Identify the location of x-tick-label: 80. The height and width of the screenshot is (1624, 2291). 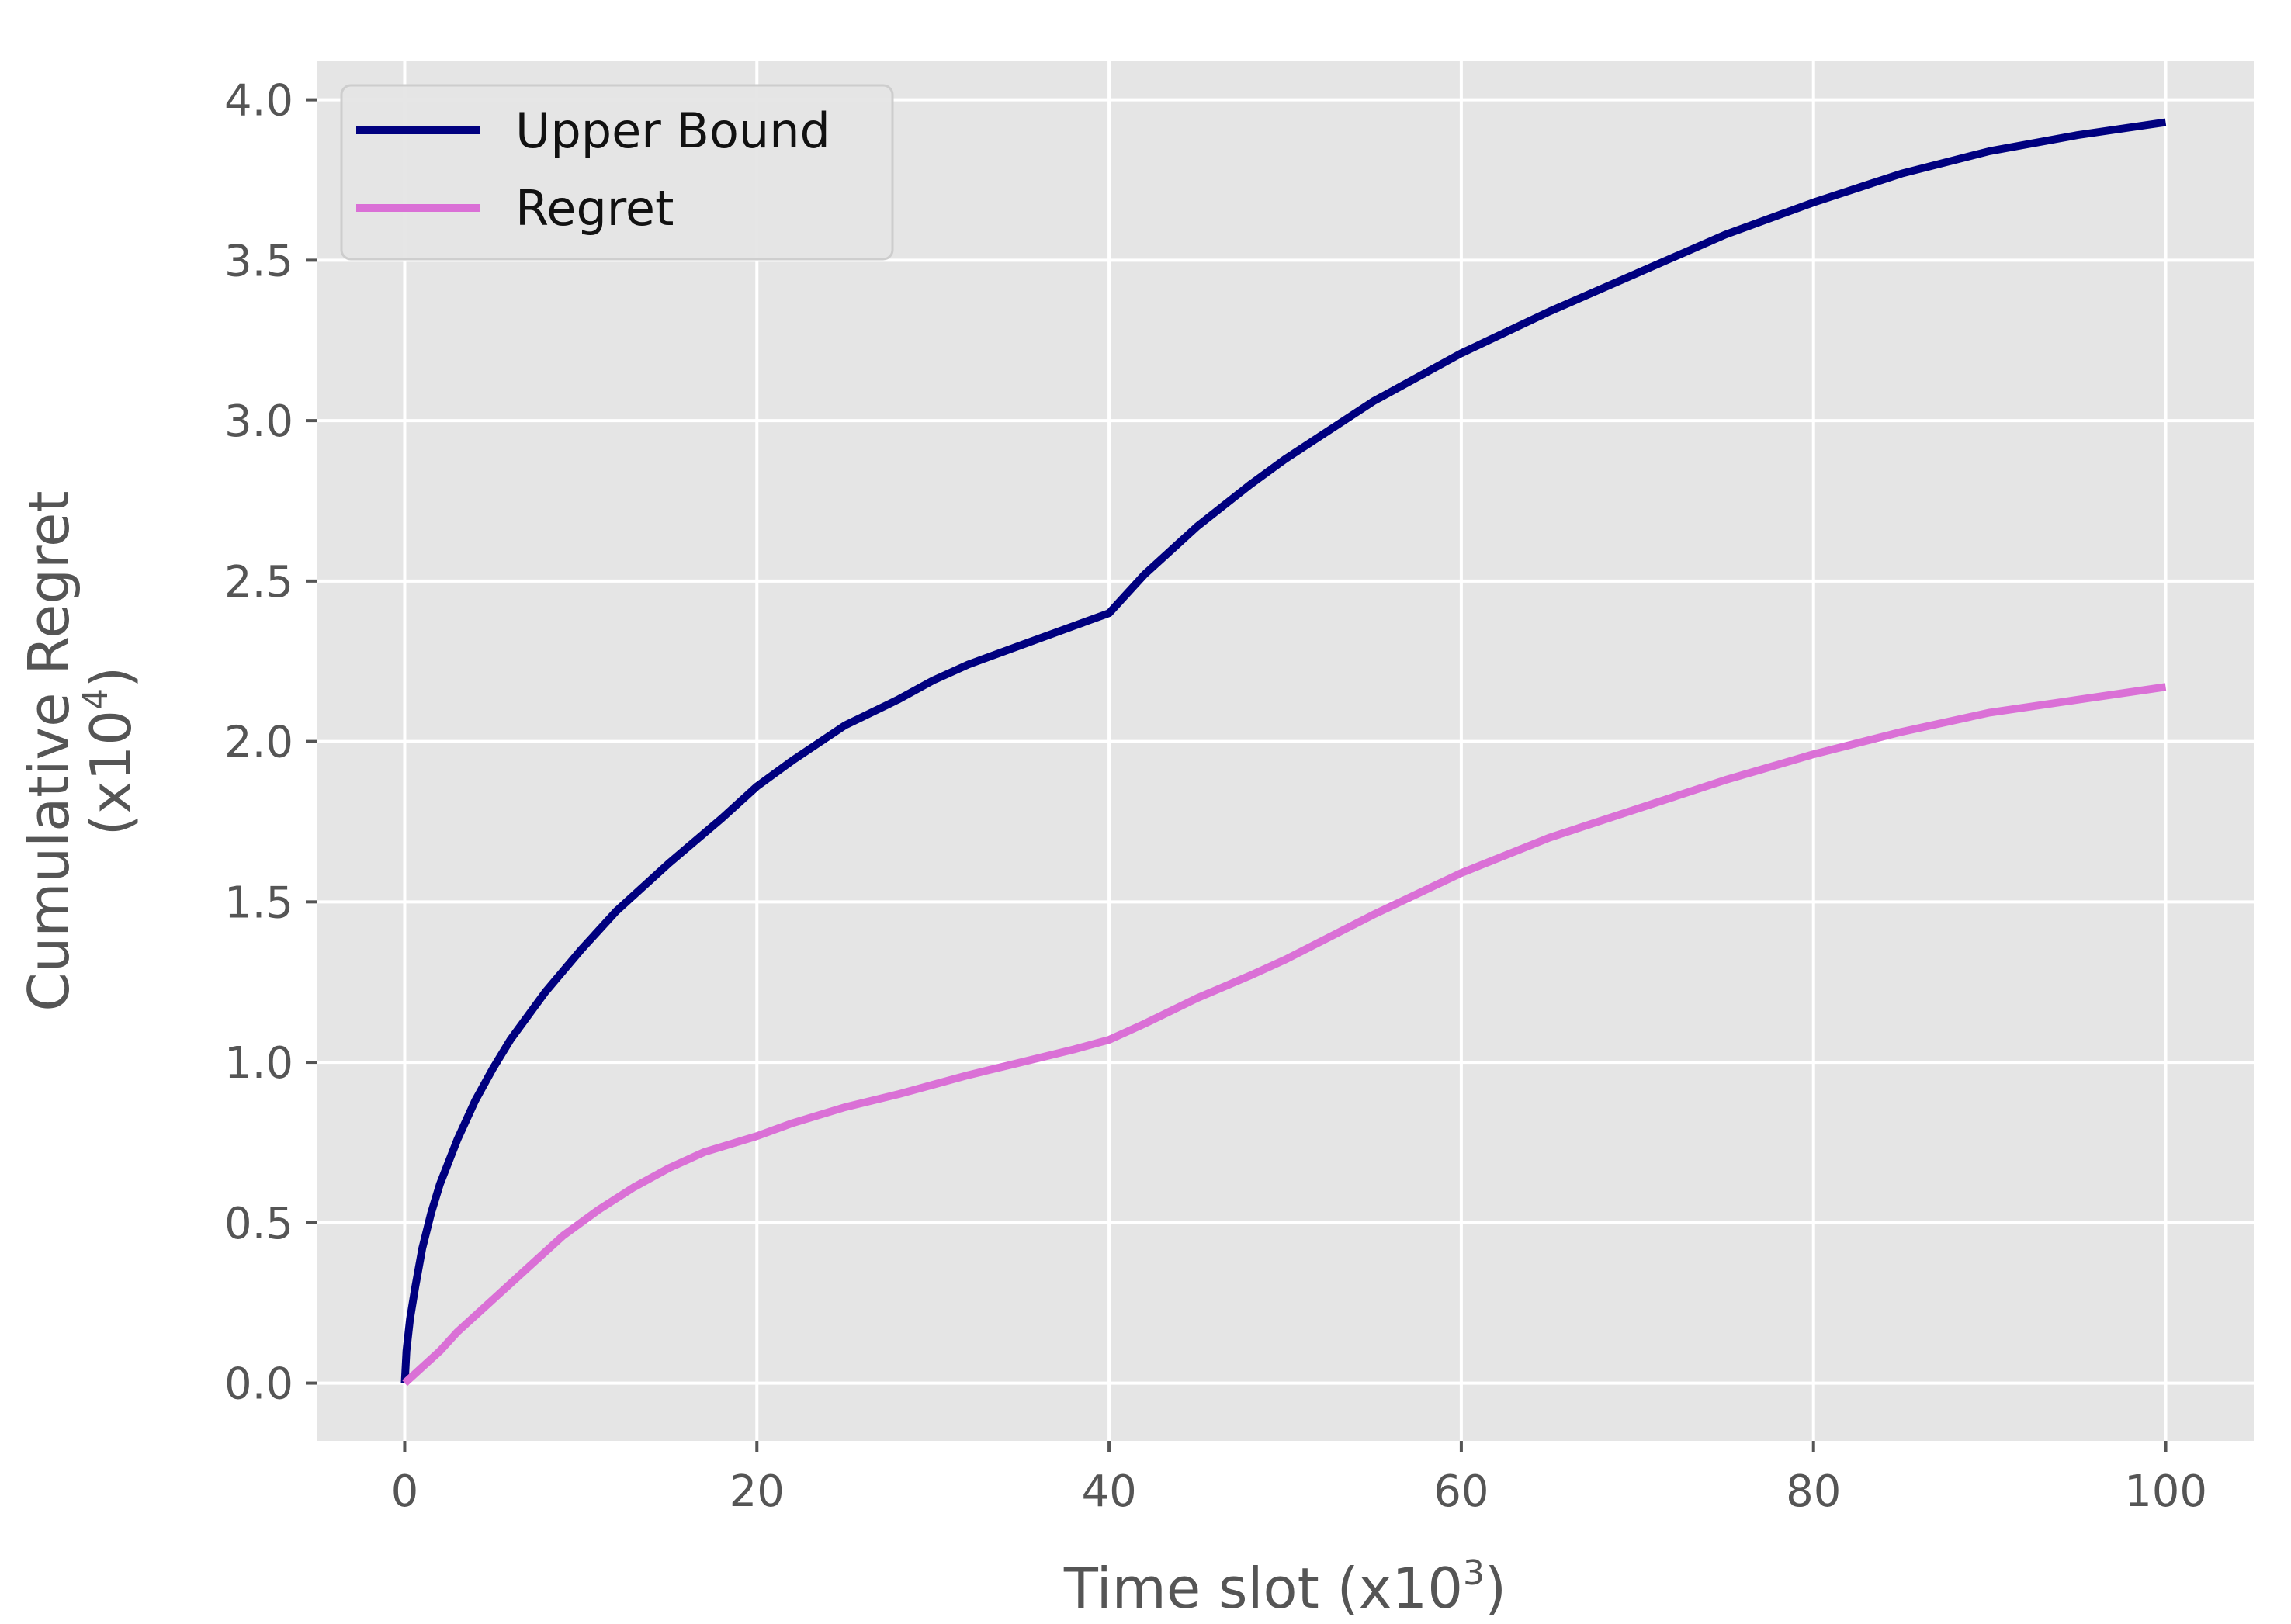
(1813, 1491).